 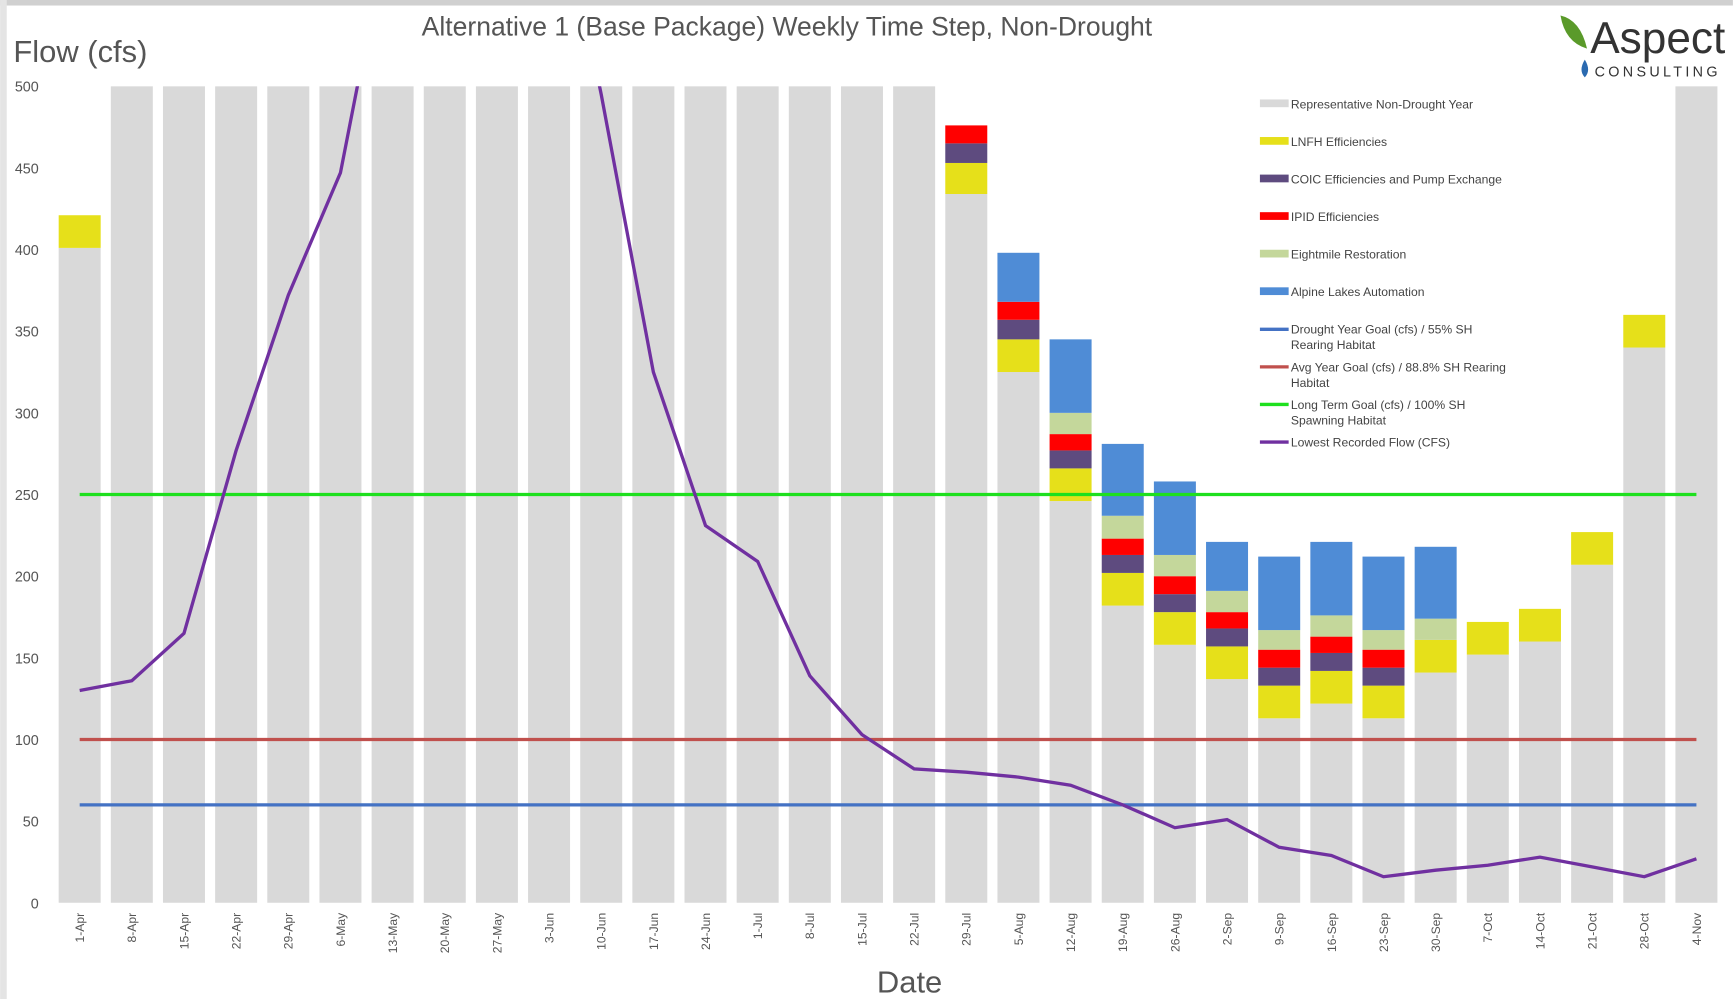 What do you see at coordinates (289, 931) in the screenshot?
I see `x-tick-label: 29-Apr` at bounding box center [289, 931].